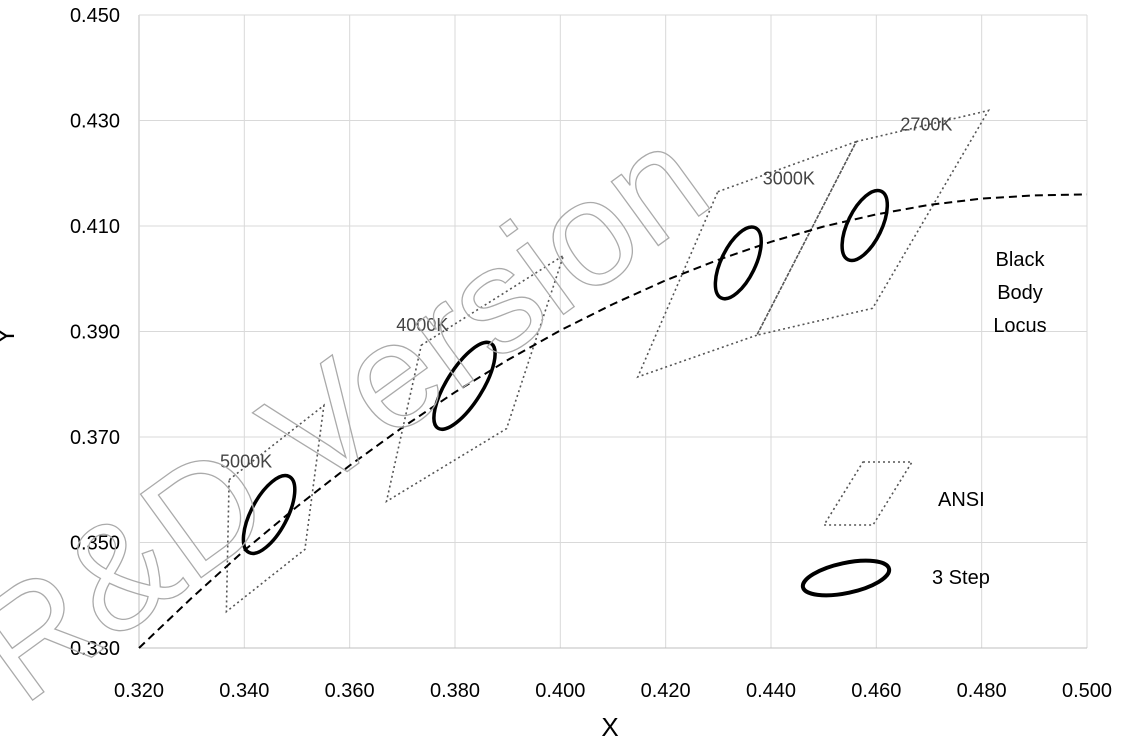  I want to click on x-tick-label: 0.340, so click(244, 691).